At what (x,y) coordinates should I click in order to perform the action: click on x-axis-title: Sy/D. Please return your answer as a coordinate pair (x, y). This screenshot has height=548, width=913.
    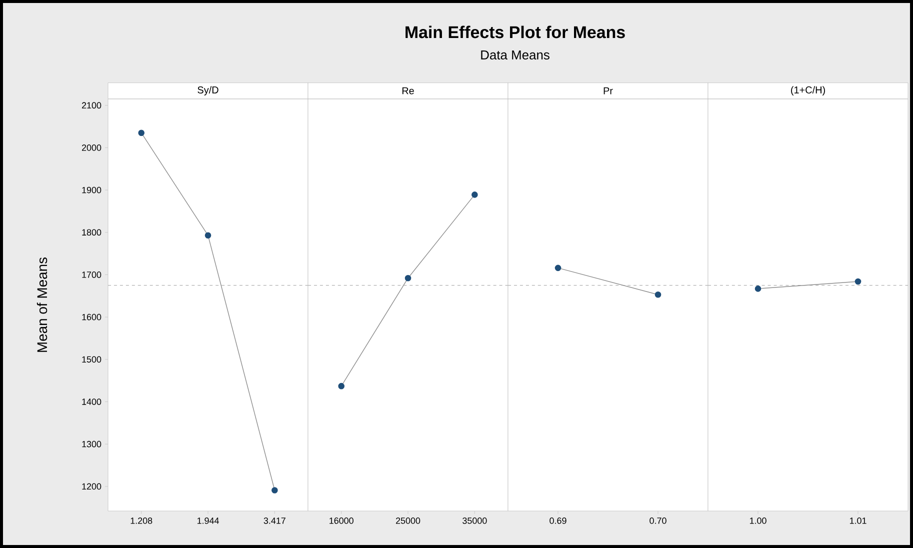
    Looking at the image, I should click on (208, 91).